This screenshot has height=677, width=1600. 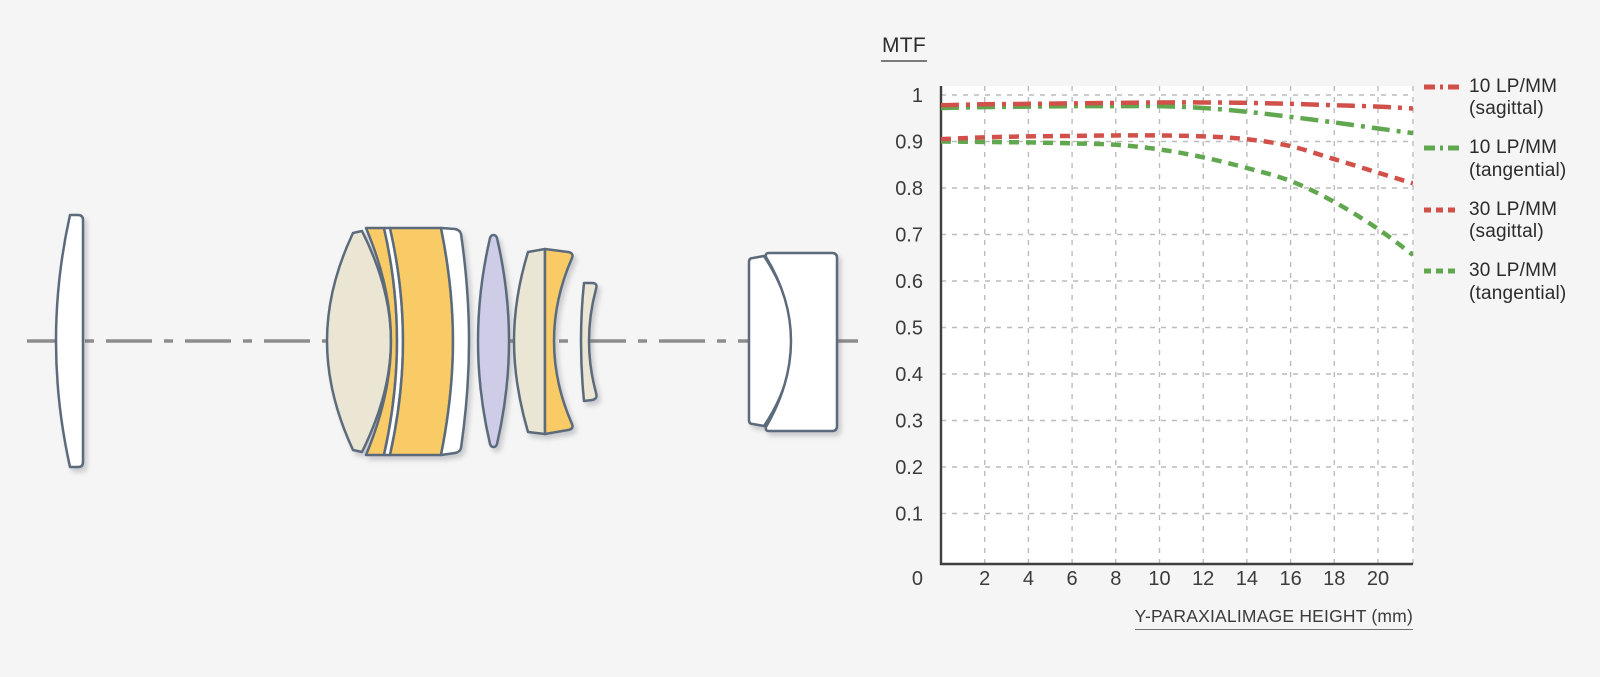 What do you see at coordinates (1203, 579) in the screenshot?
I see `x-tick-label: 12` at bounding box center [1203, 579].